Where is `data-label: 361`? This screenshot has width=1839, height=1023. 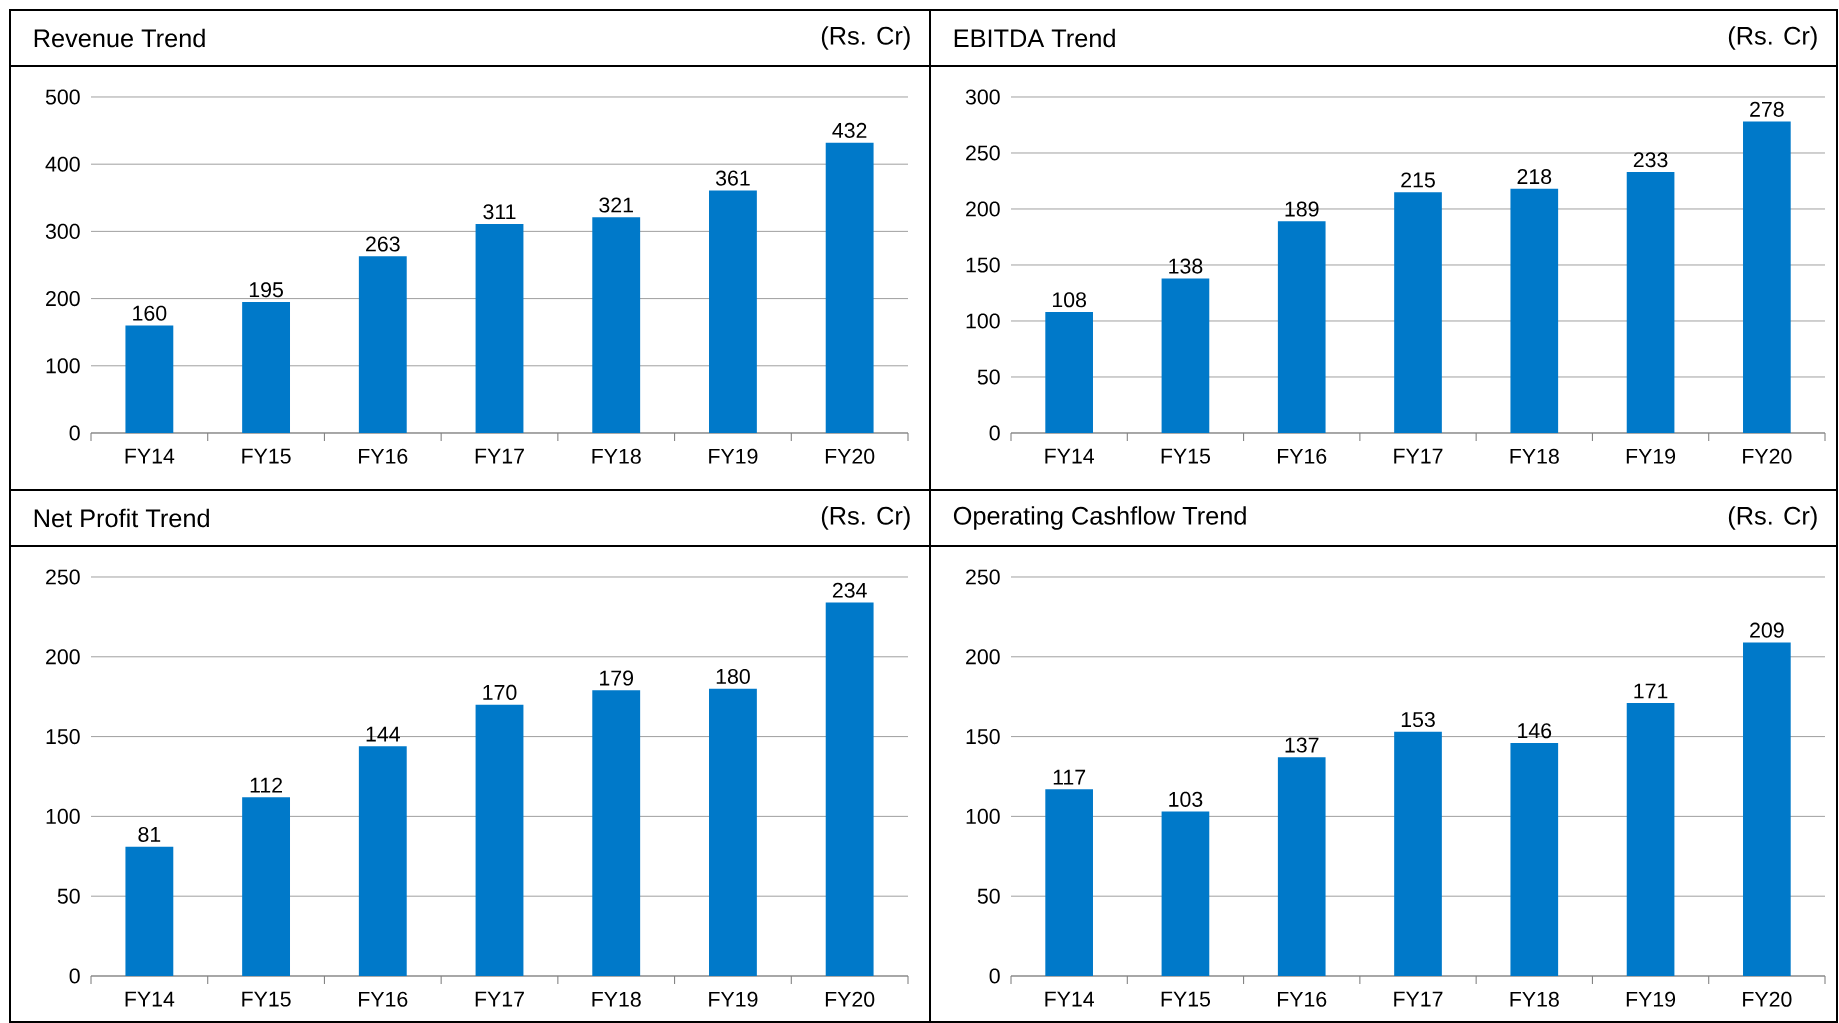
data-label: 361 is located at coordinates (732, 178).